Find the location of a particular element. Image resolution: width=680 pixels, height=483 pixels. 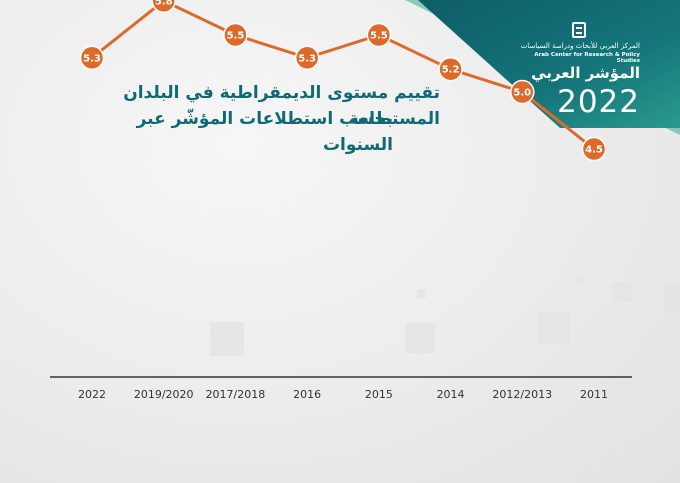

data-point: 4.5 is located at coordinates (594, 149).